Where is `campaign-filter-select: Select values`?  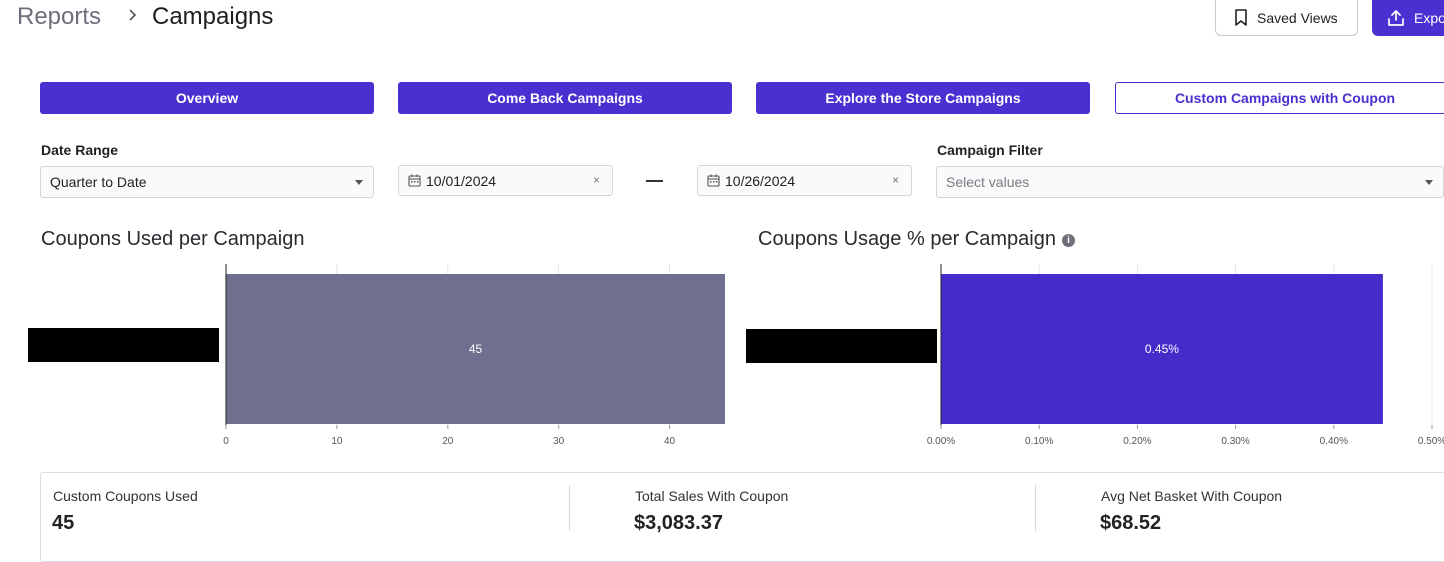
campaign-filter-select: Select values is located at coordinates (1190, 182).